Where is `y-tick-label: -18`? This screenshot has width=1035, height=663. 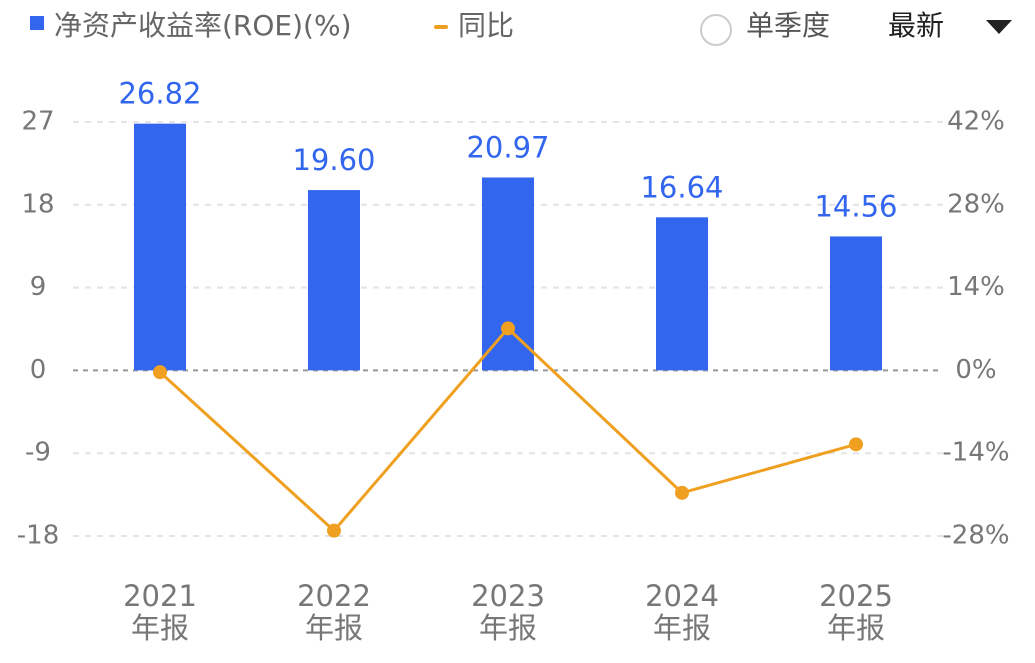
y-tick-label: -18 is located at coordinates (38, 536).